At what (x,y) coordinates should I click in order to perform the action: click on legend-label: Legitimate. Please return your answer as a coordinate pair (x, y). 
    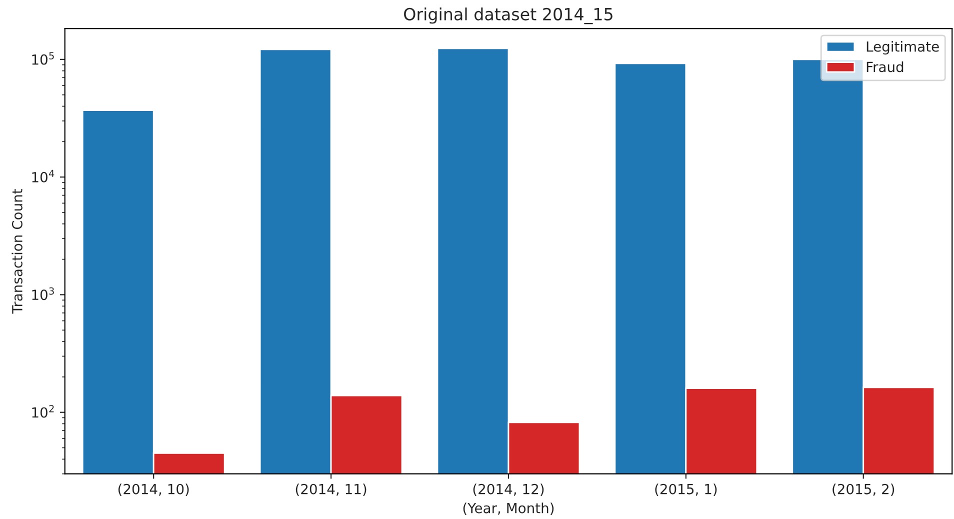
    Looking at the image, I should click on (902, 47).